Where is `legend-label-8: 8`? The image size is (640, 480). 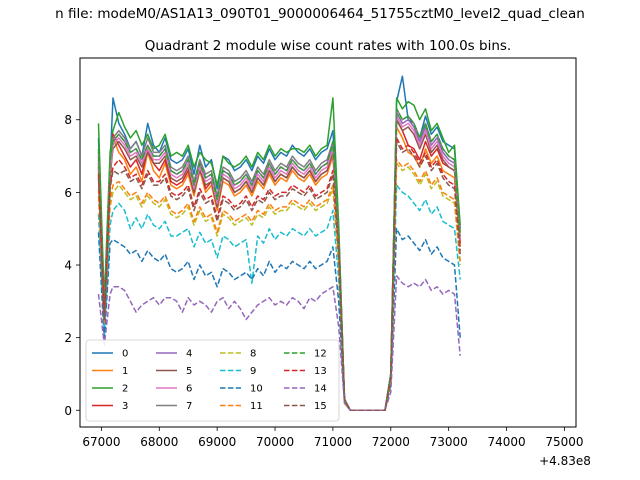
legend-label-8: 8 is located at coordinates (253, 354).